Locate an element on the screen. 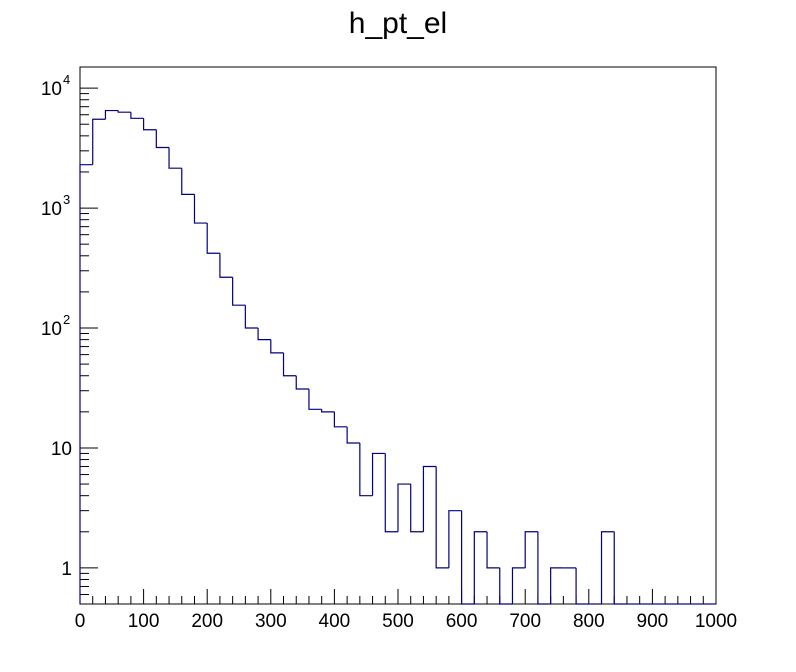 This screenshot has height=672, width=796. x-tick-label: 900 is located at coordinates (653, 621).